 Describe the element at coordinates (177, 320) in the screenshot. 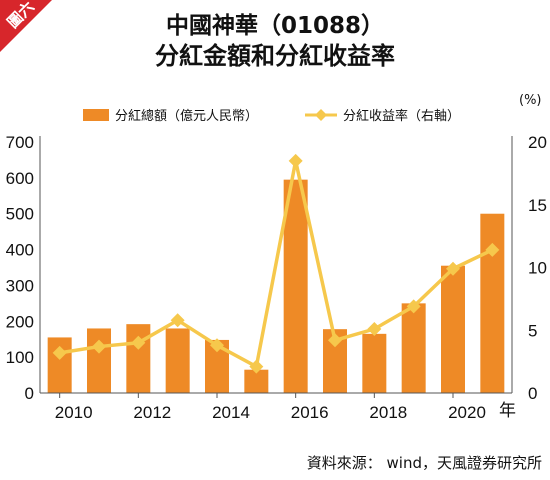

I see `yield-point-2013` at that location.